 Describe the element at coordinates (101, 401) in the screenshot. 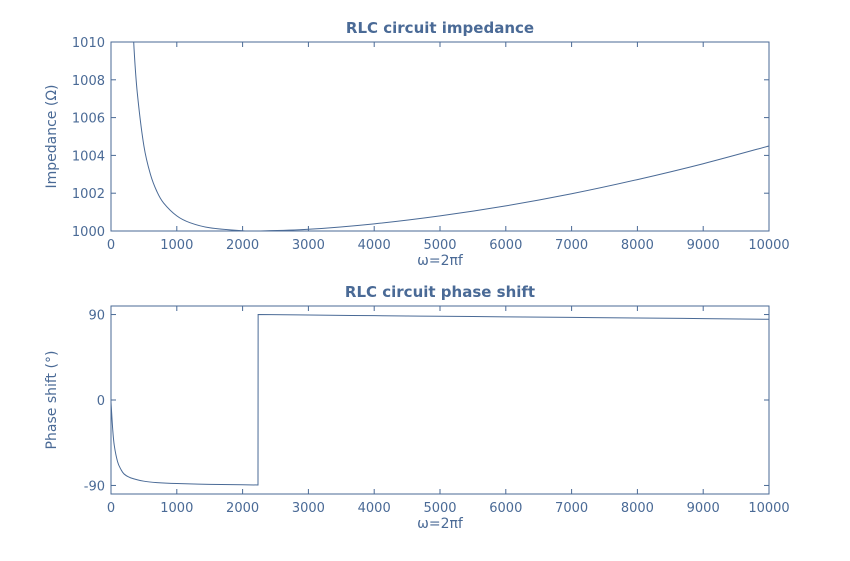

I see `y-tick-label: 0` at that location.